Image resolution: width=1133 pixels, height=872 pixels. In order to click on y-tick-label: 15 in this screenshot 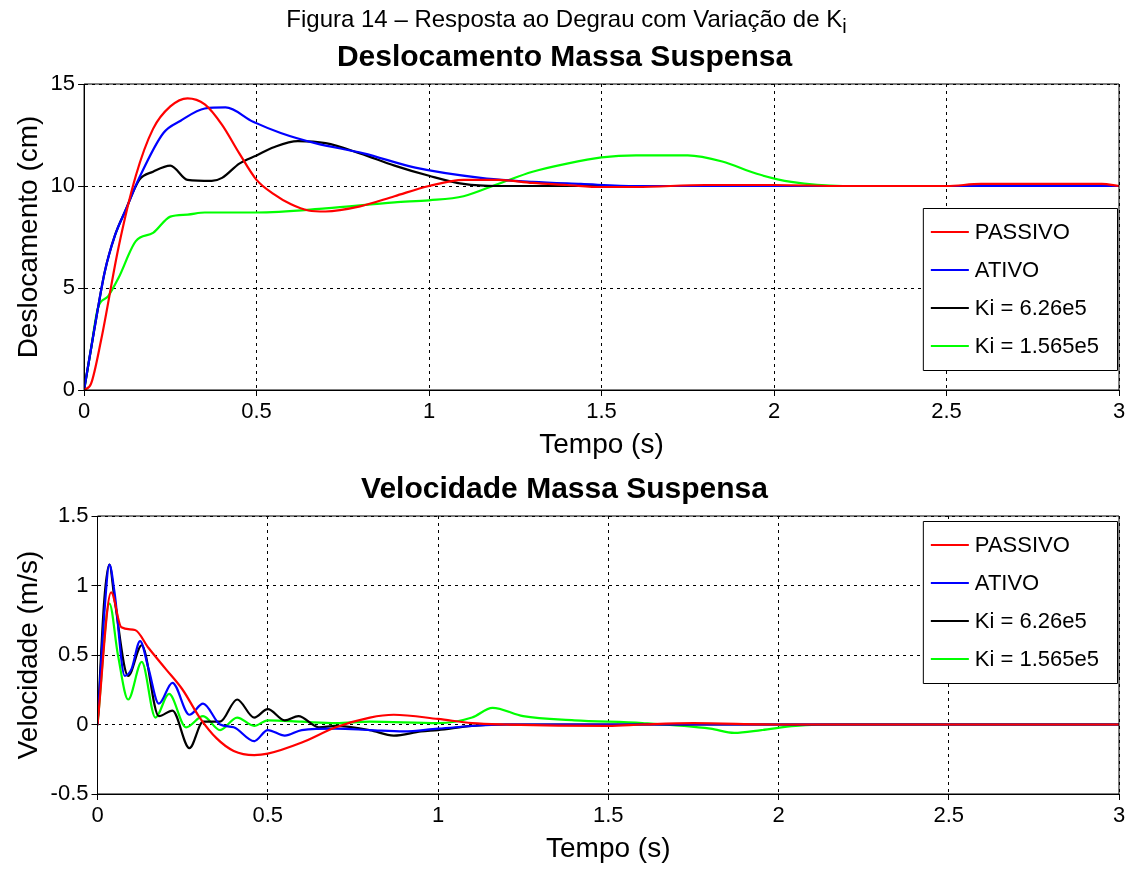, I will do `click(63, 83)`.